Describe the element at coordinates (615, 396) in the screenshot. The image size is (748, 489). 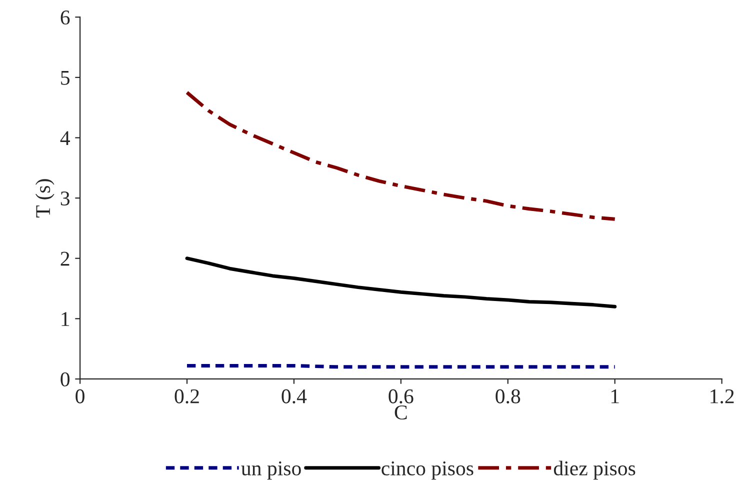
I see `x-tick-label: 1` at that location.